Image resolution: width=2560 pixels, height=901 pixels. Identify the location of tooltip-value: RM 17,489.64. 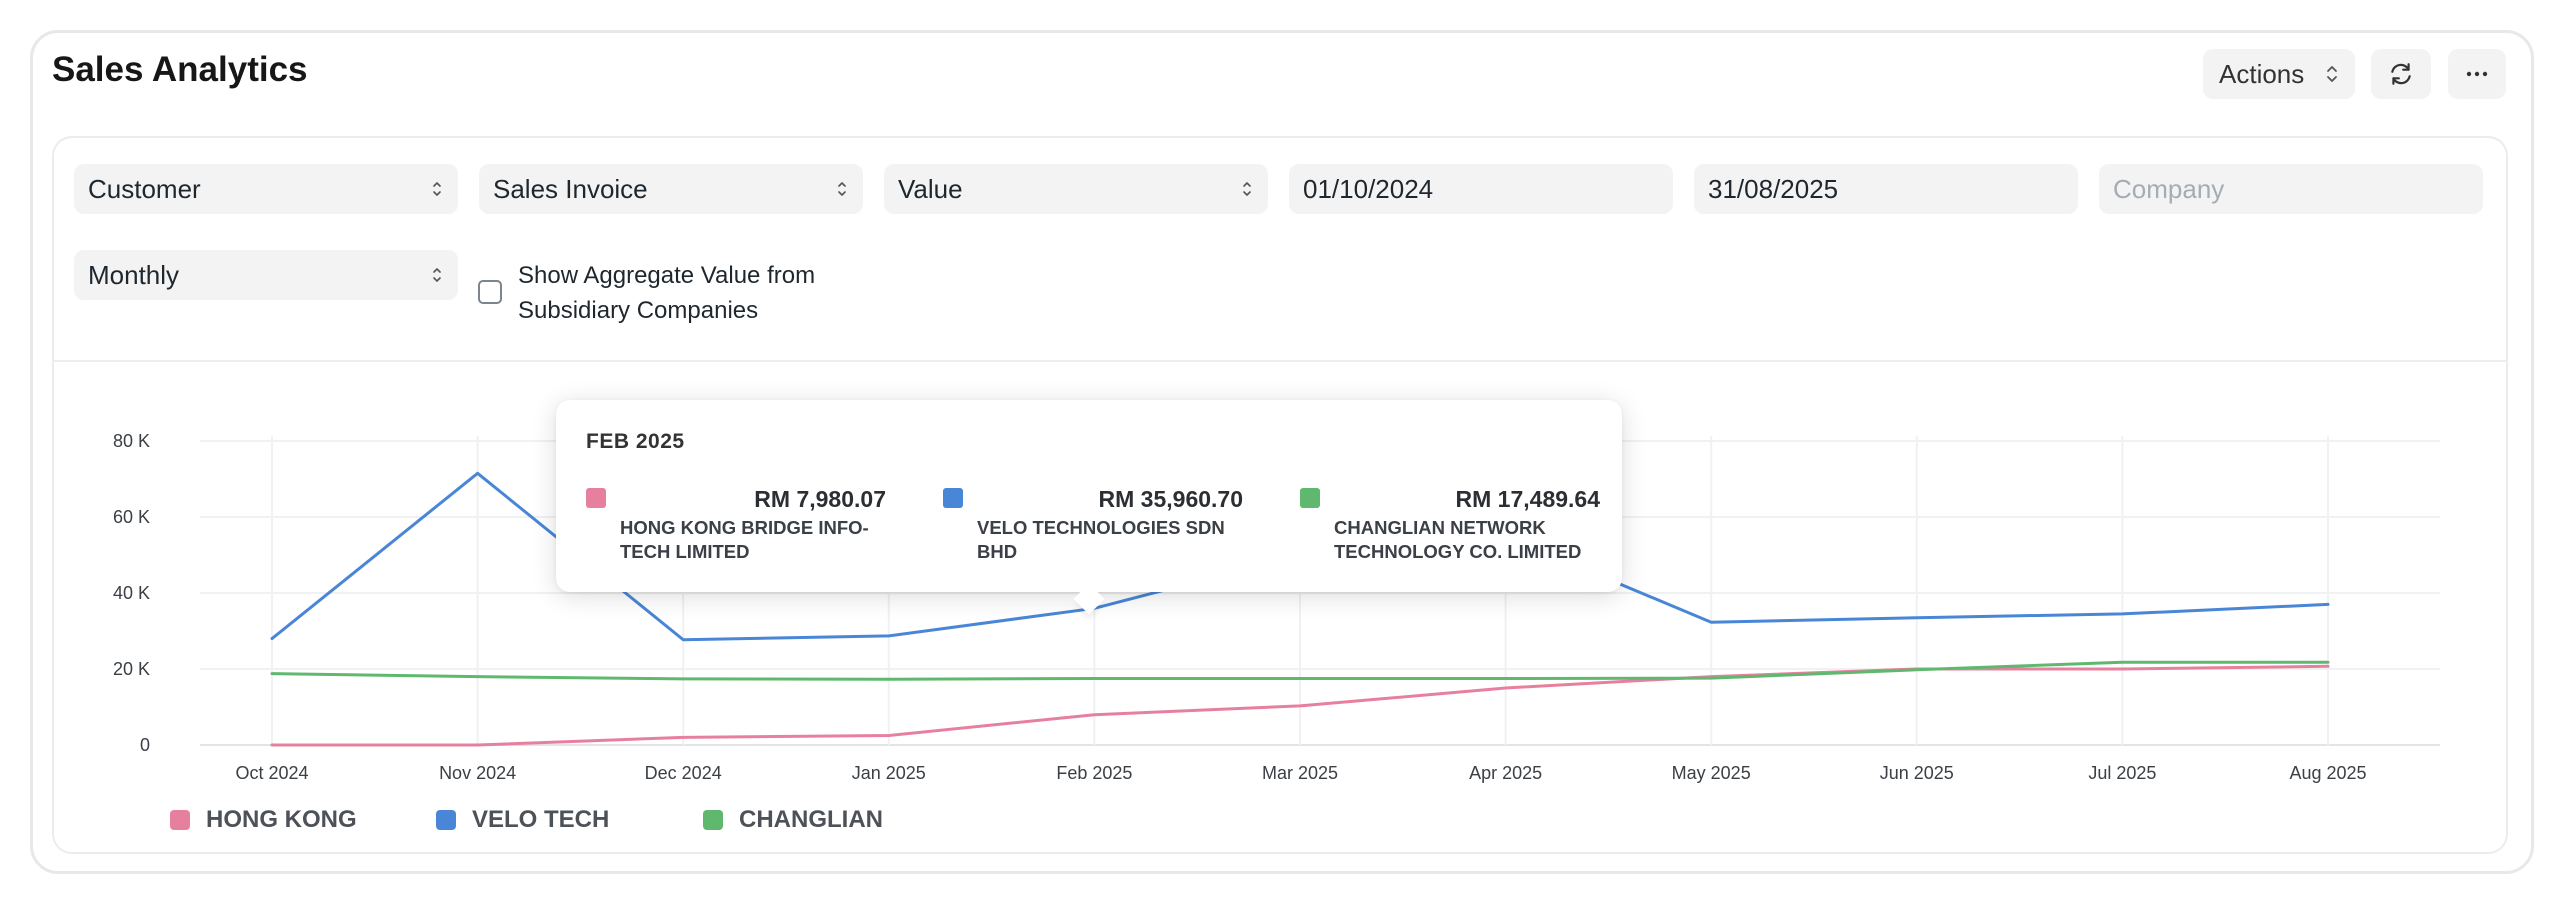
(1527, 499).